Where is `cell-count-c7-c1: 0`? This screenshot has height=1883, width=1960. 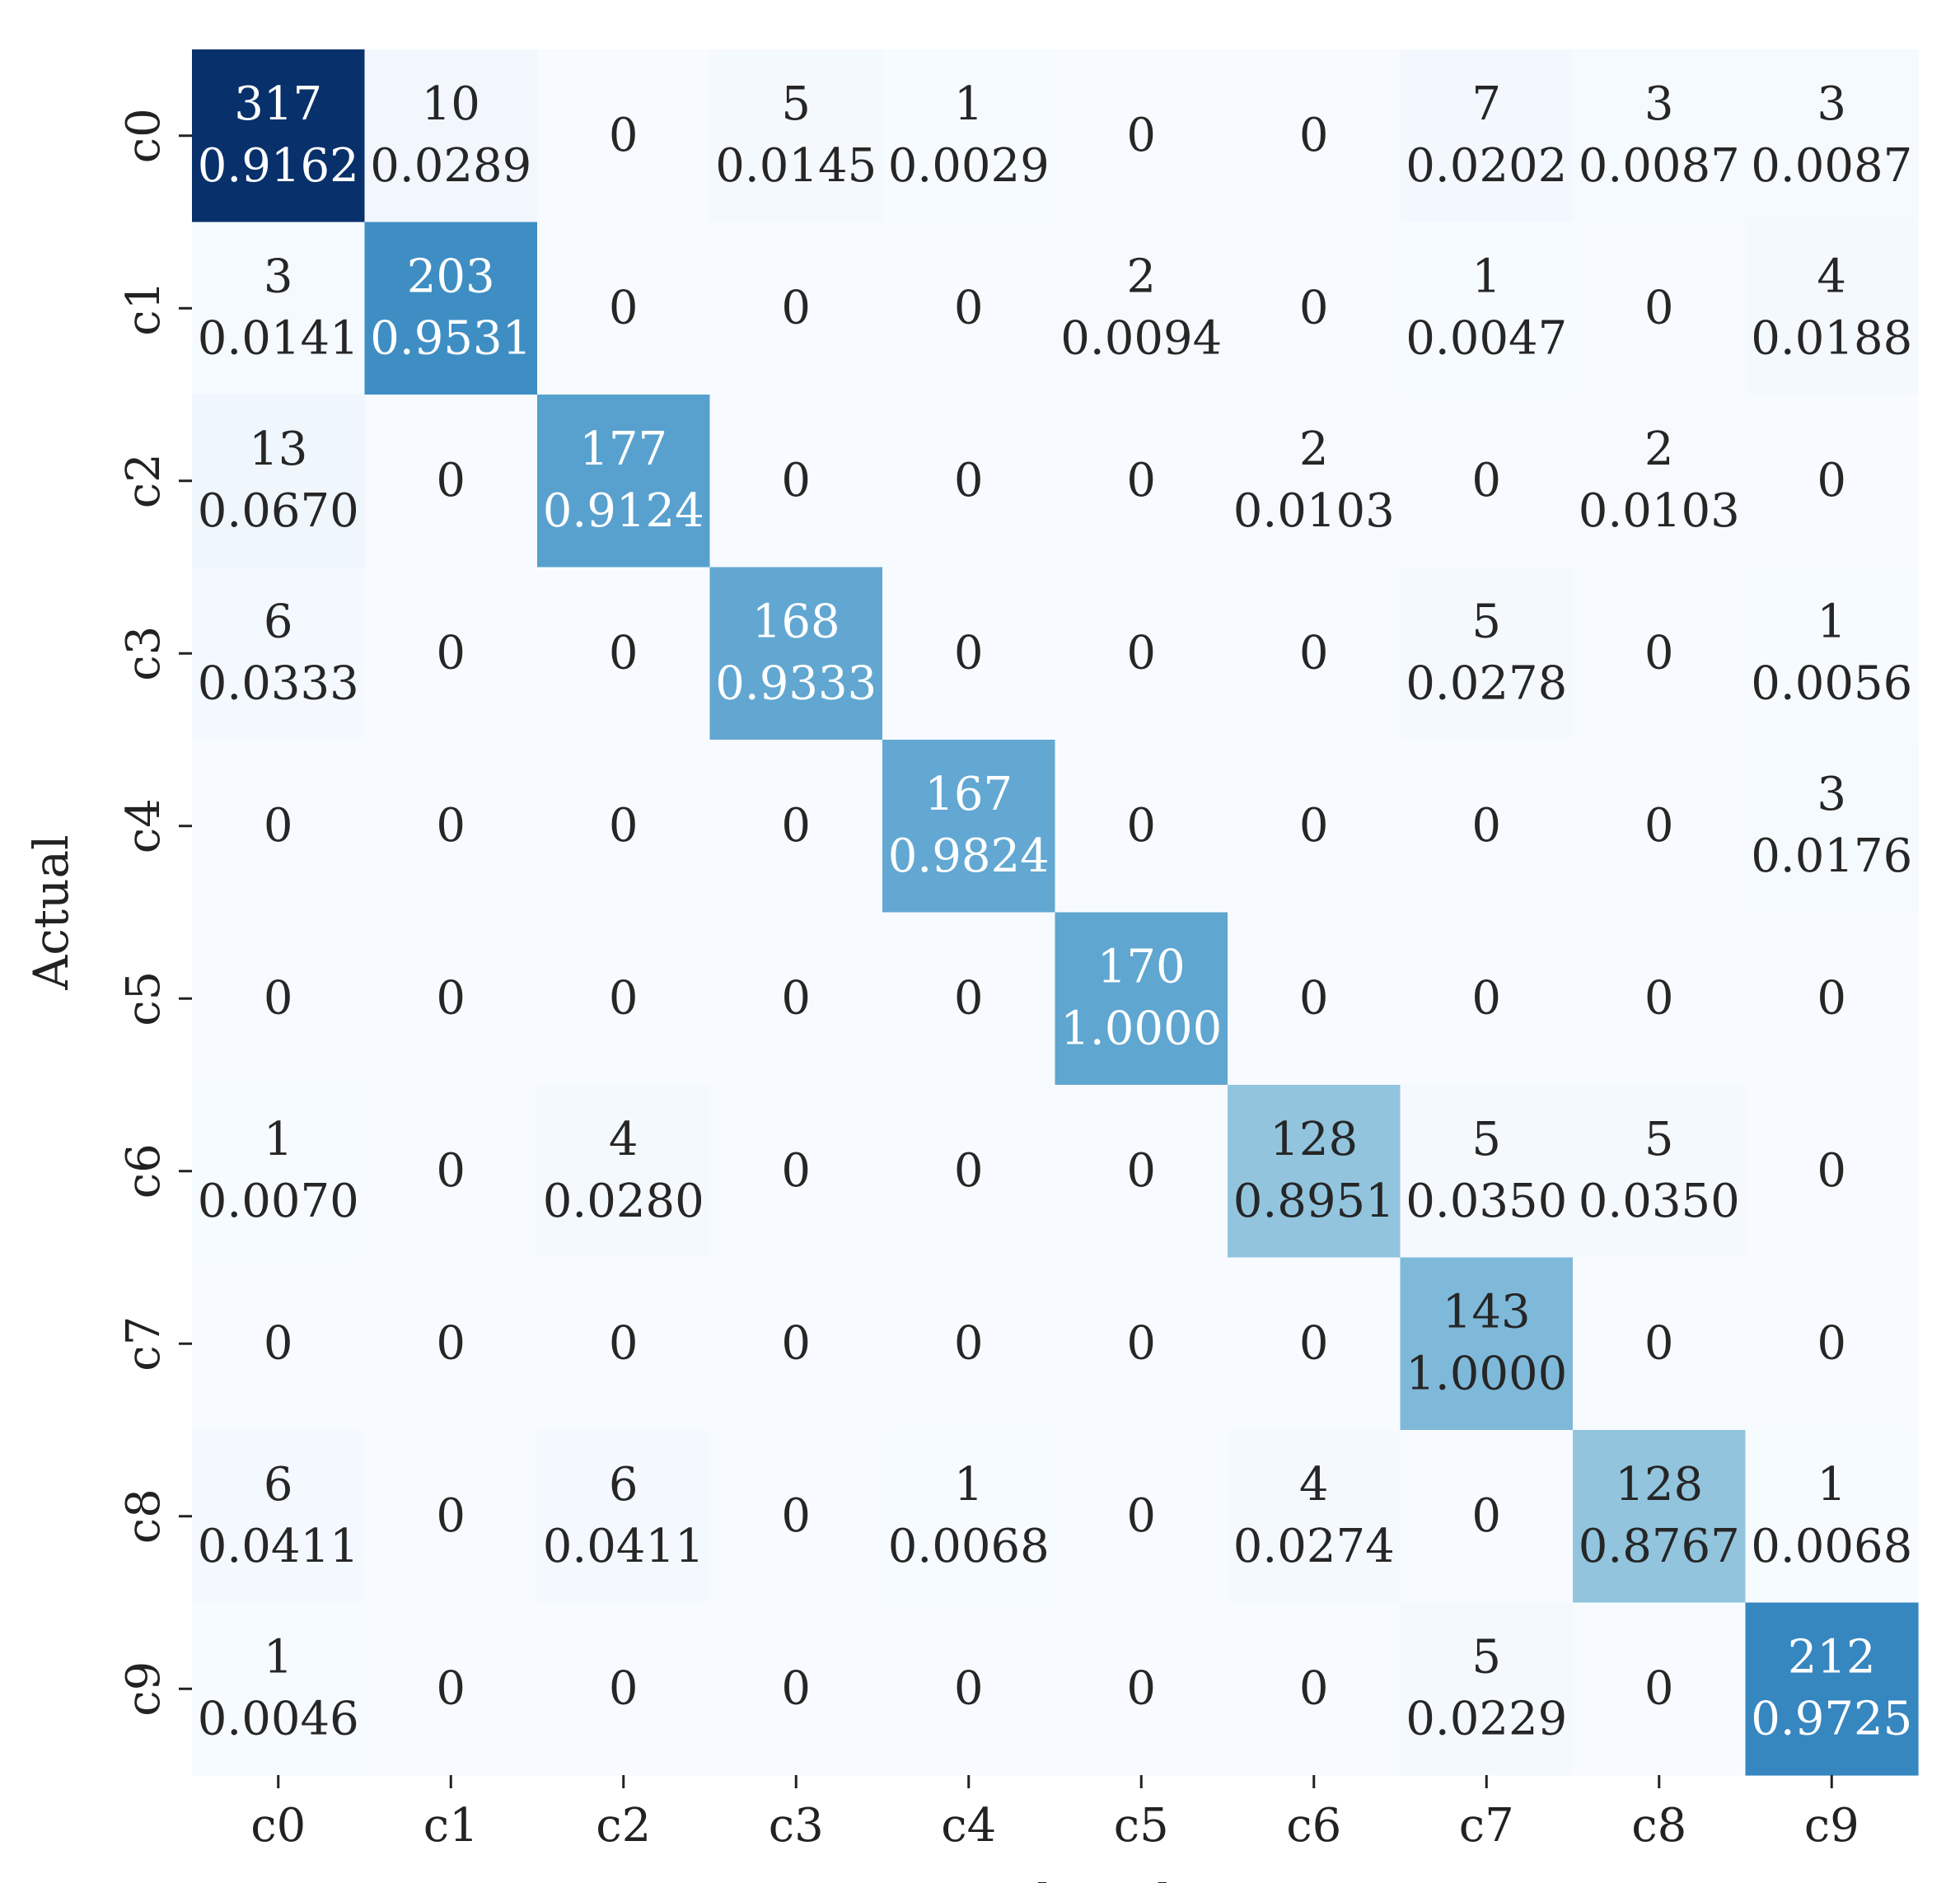
cell-count-c7-c1: 0 is located at coordinates (451, 1343).